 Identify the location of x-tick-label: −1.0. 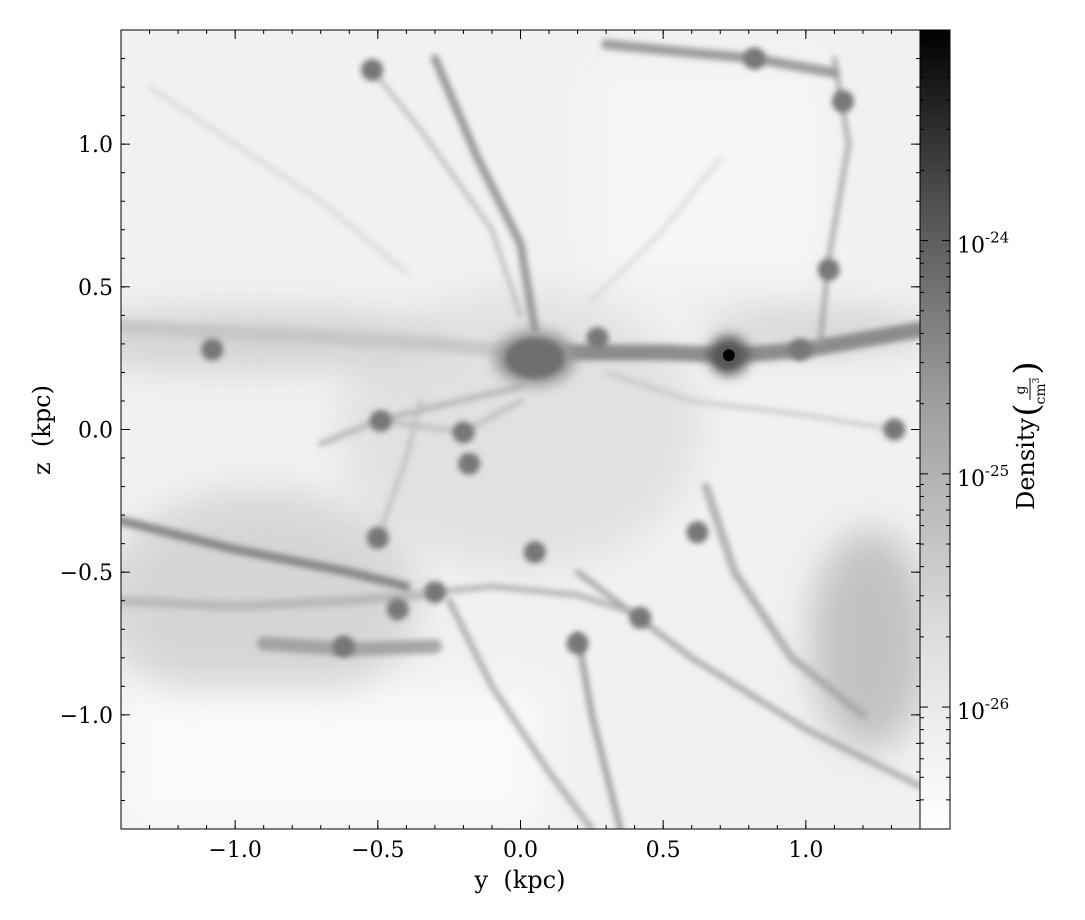
(234, 850).